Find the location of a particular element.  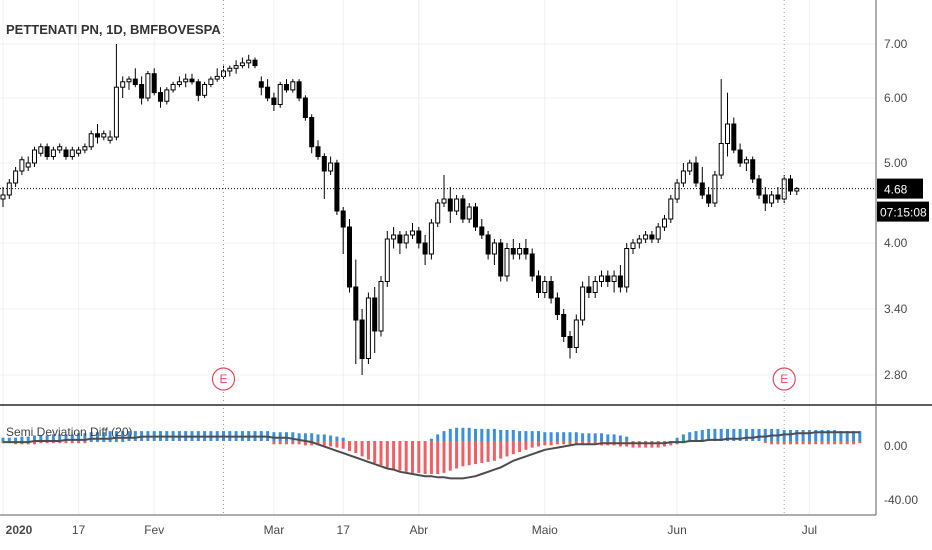

indicator-line is located at coordinates (431, 455).